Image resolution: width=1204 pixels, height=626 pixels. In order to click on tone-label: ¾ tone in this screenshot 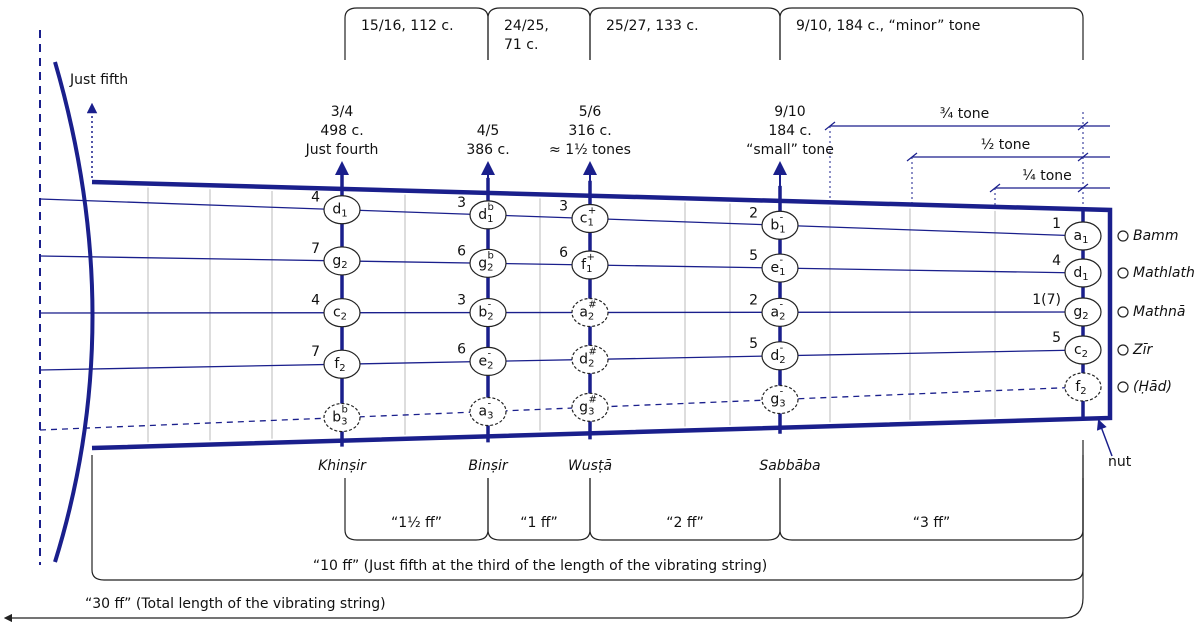, I will do `click(965, 114)`.